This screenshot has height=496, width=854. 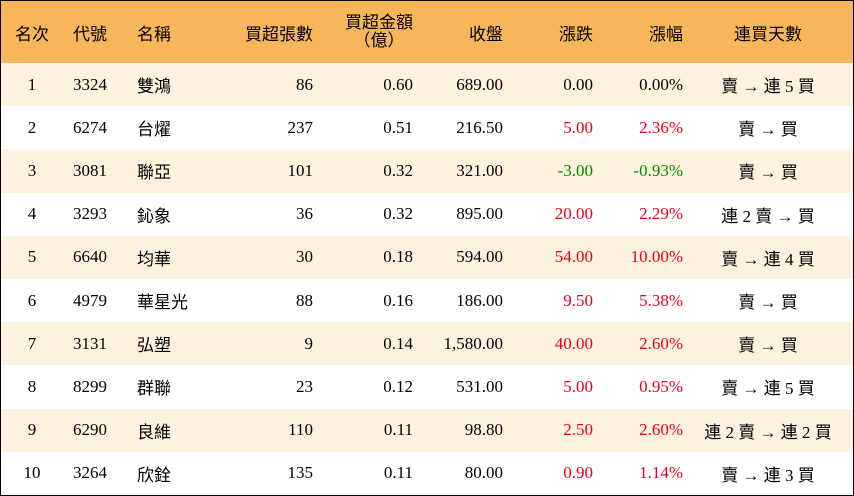 What do you see at coordinates (32, 386) in the screenshot?
I see `cell-rank: 8` at bounding box center [32, 386].